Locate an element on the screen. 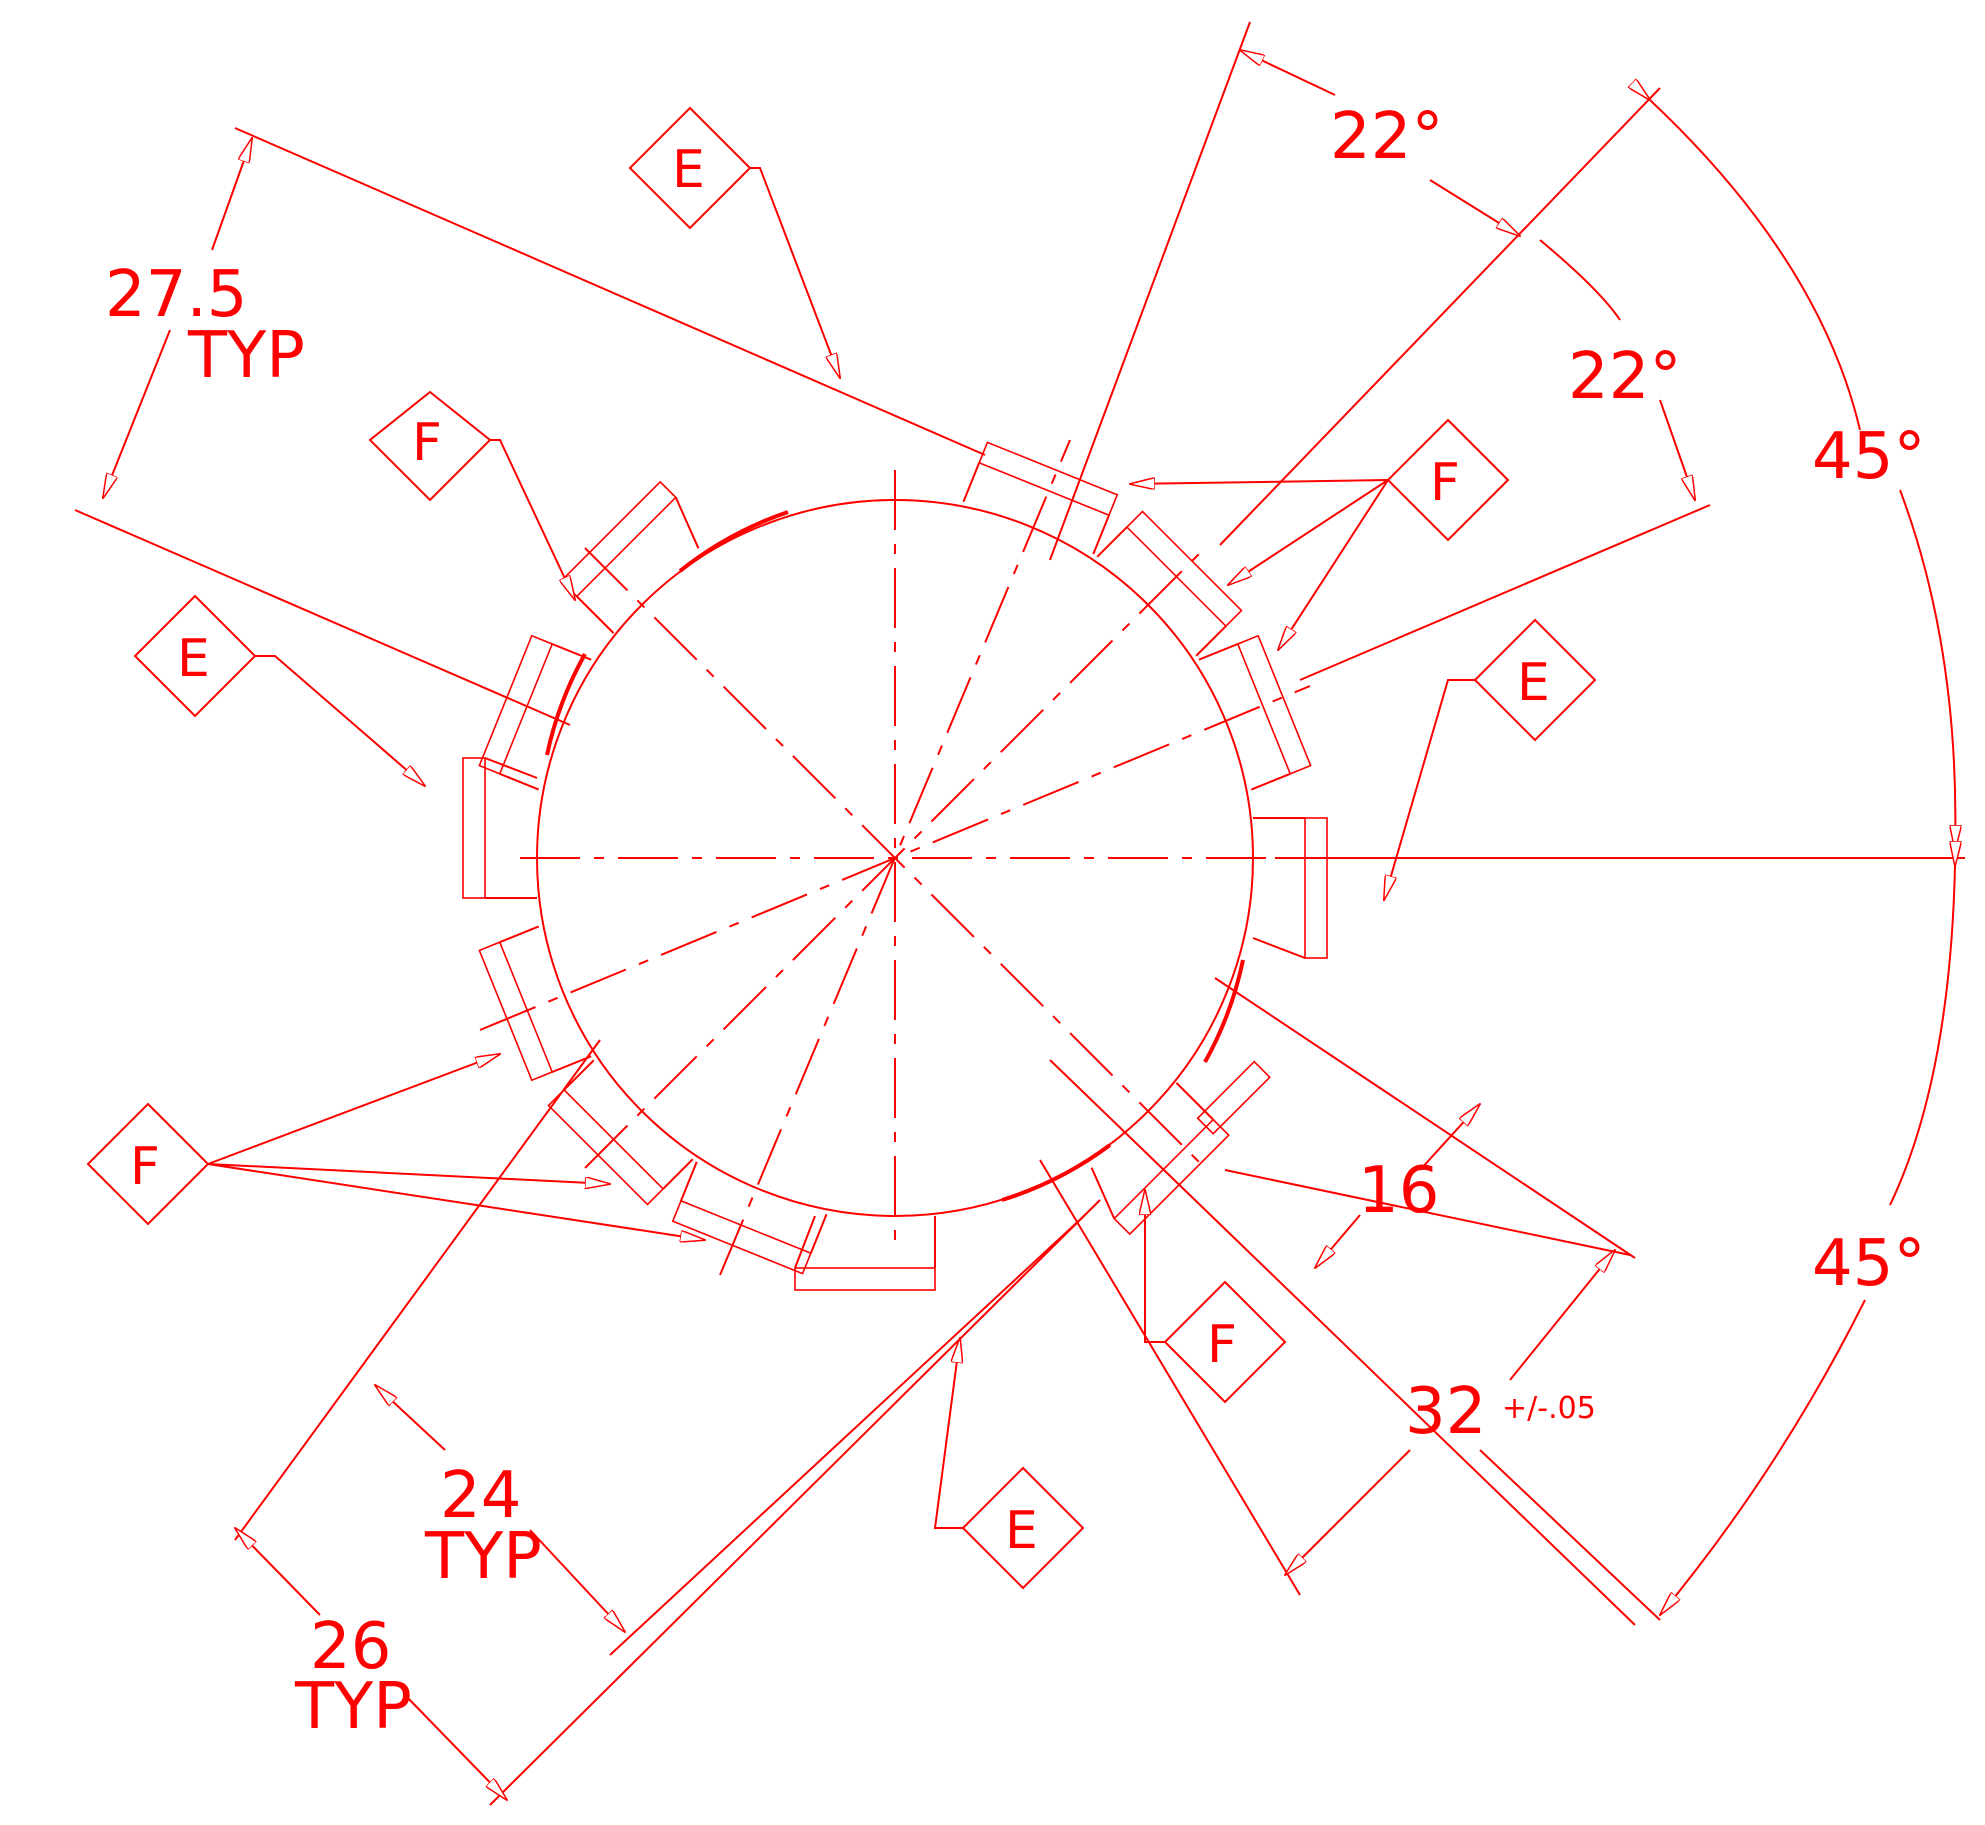  dim-27-5: 27.5 is located at coordinates (176, 295).